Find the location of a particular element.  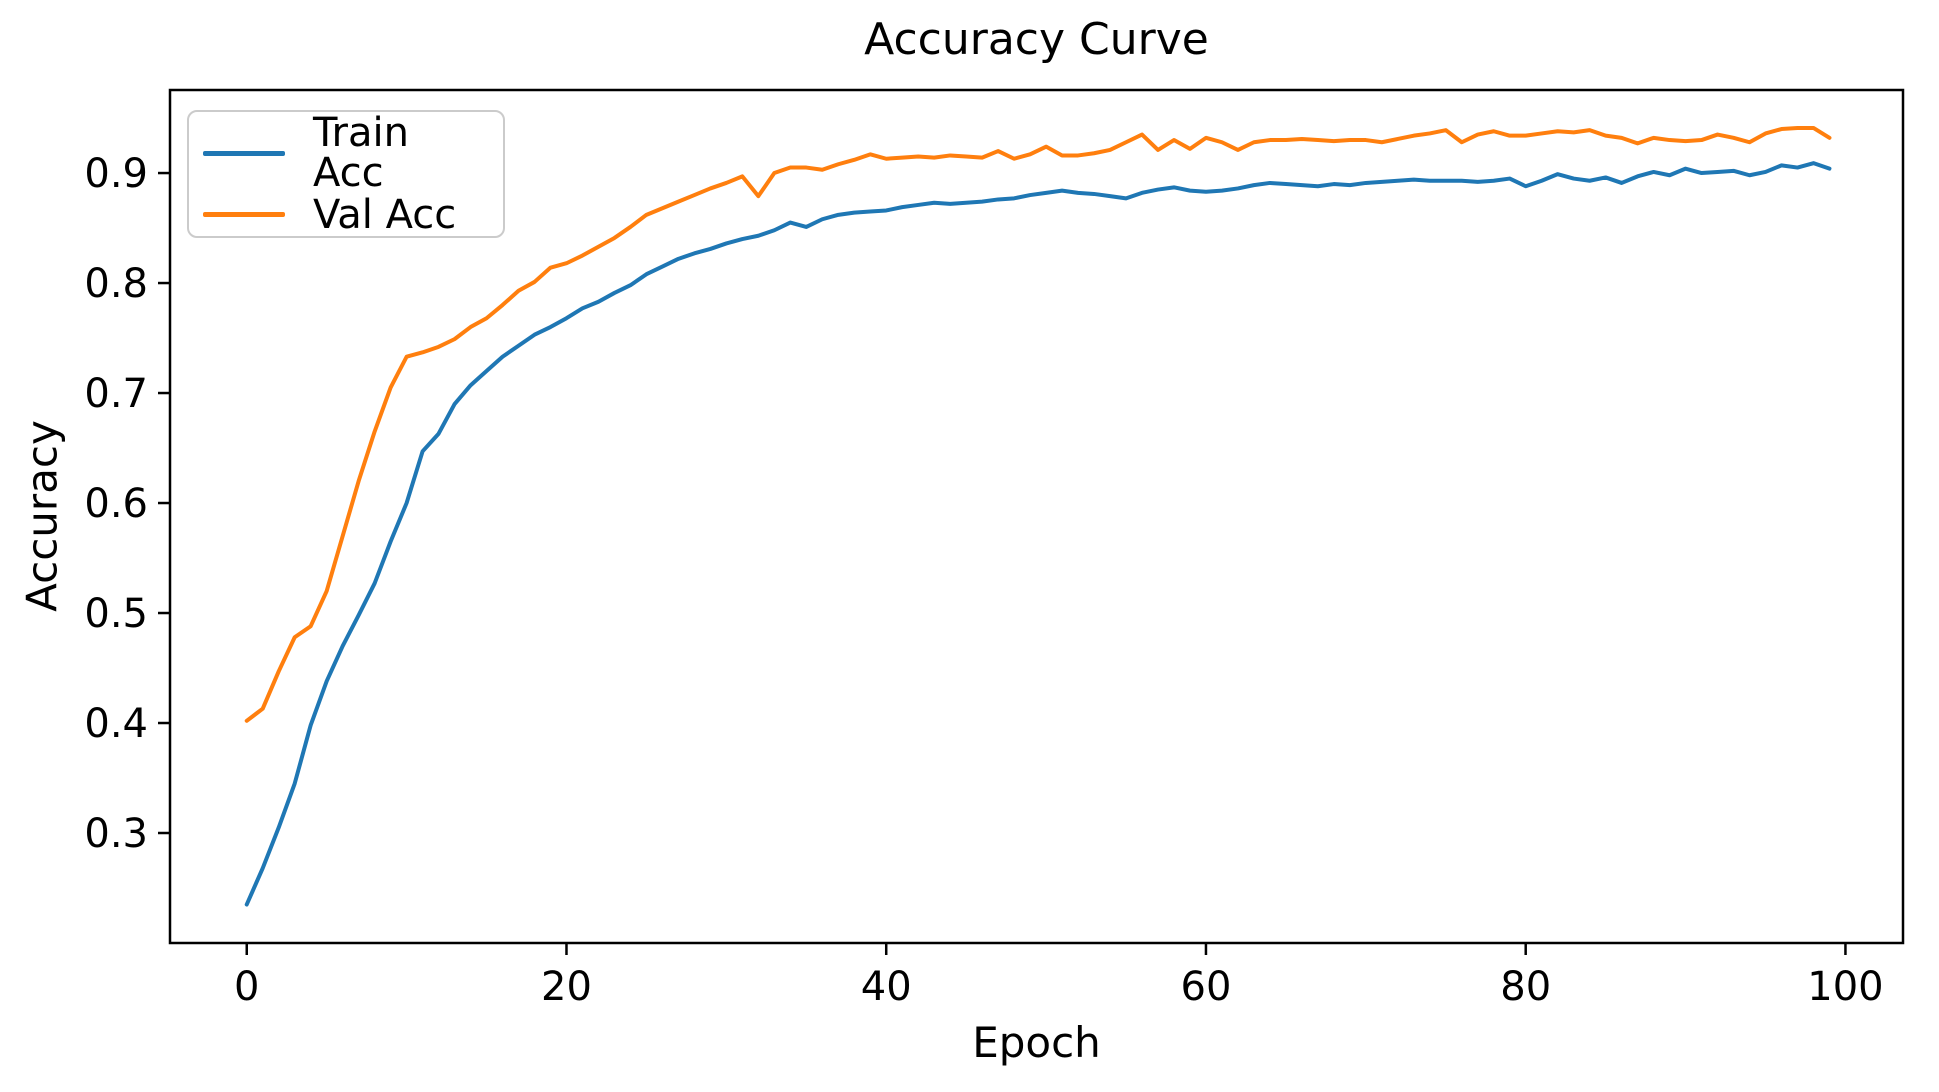

legend: Train Acc Val Acc is located at coordinates (346, 174).